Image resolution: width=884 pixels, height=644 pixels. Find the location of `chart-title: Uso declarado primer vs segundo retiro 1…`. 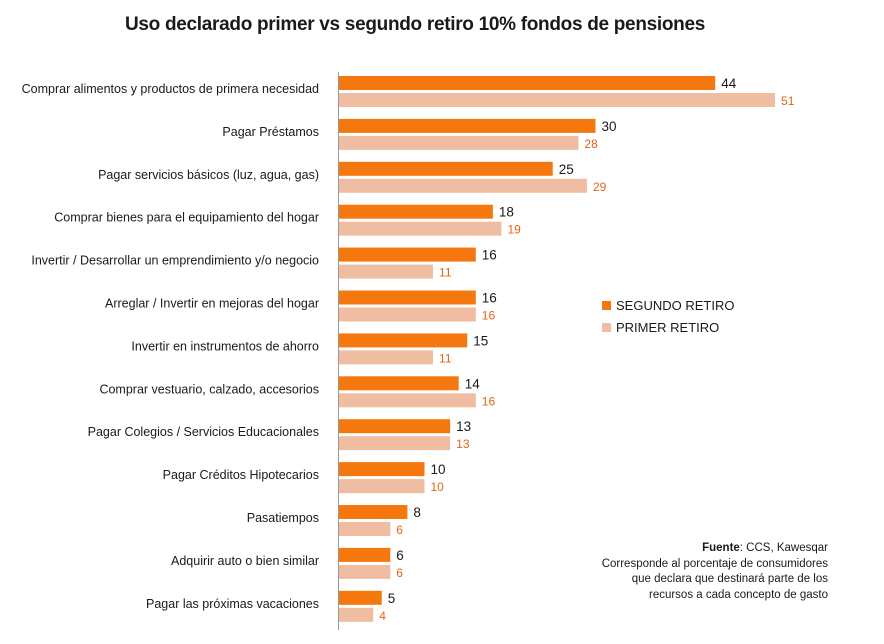

chart-title: Uso declarado primer vs segundo retiro 1… is located at coordinates (415, 24).